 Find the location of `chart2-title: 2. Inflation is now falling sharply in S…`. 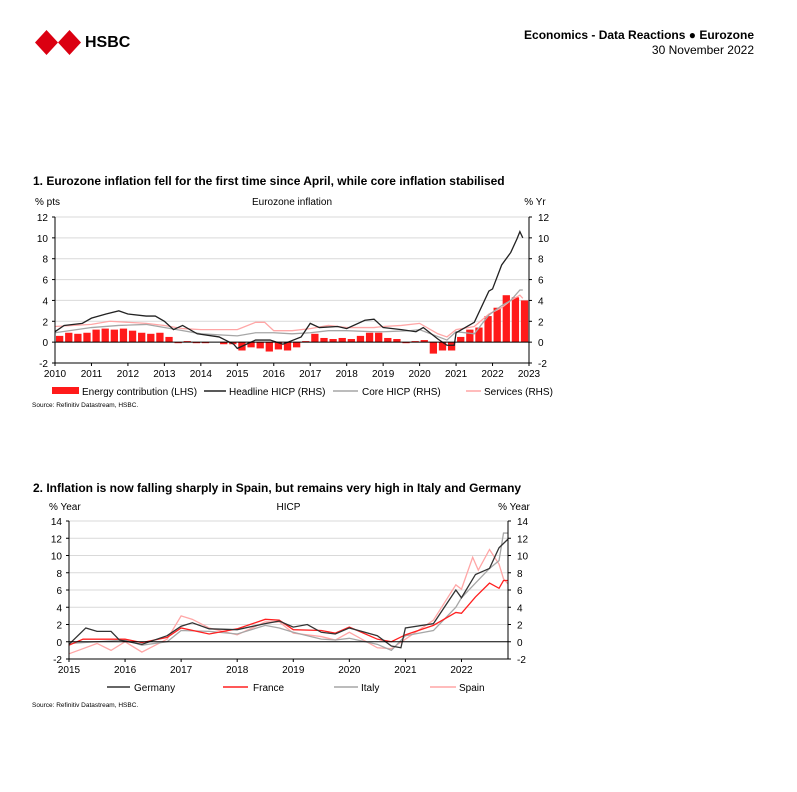

chart2-title: 2. Inflation is now falling sharply in S… is located at coordinates (277, 488).